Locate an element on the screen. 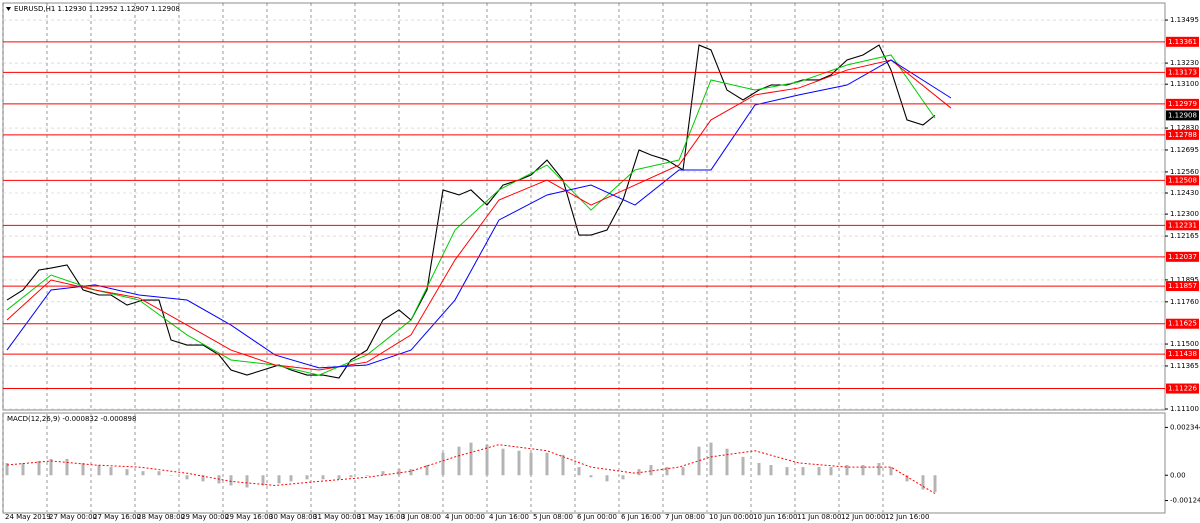 This screenshot has height=523, width=1200. level-label: 1.13173 is located at coordinates (1182, 72).